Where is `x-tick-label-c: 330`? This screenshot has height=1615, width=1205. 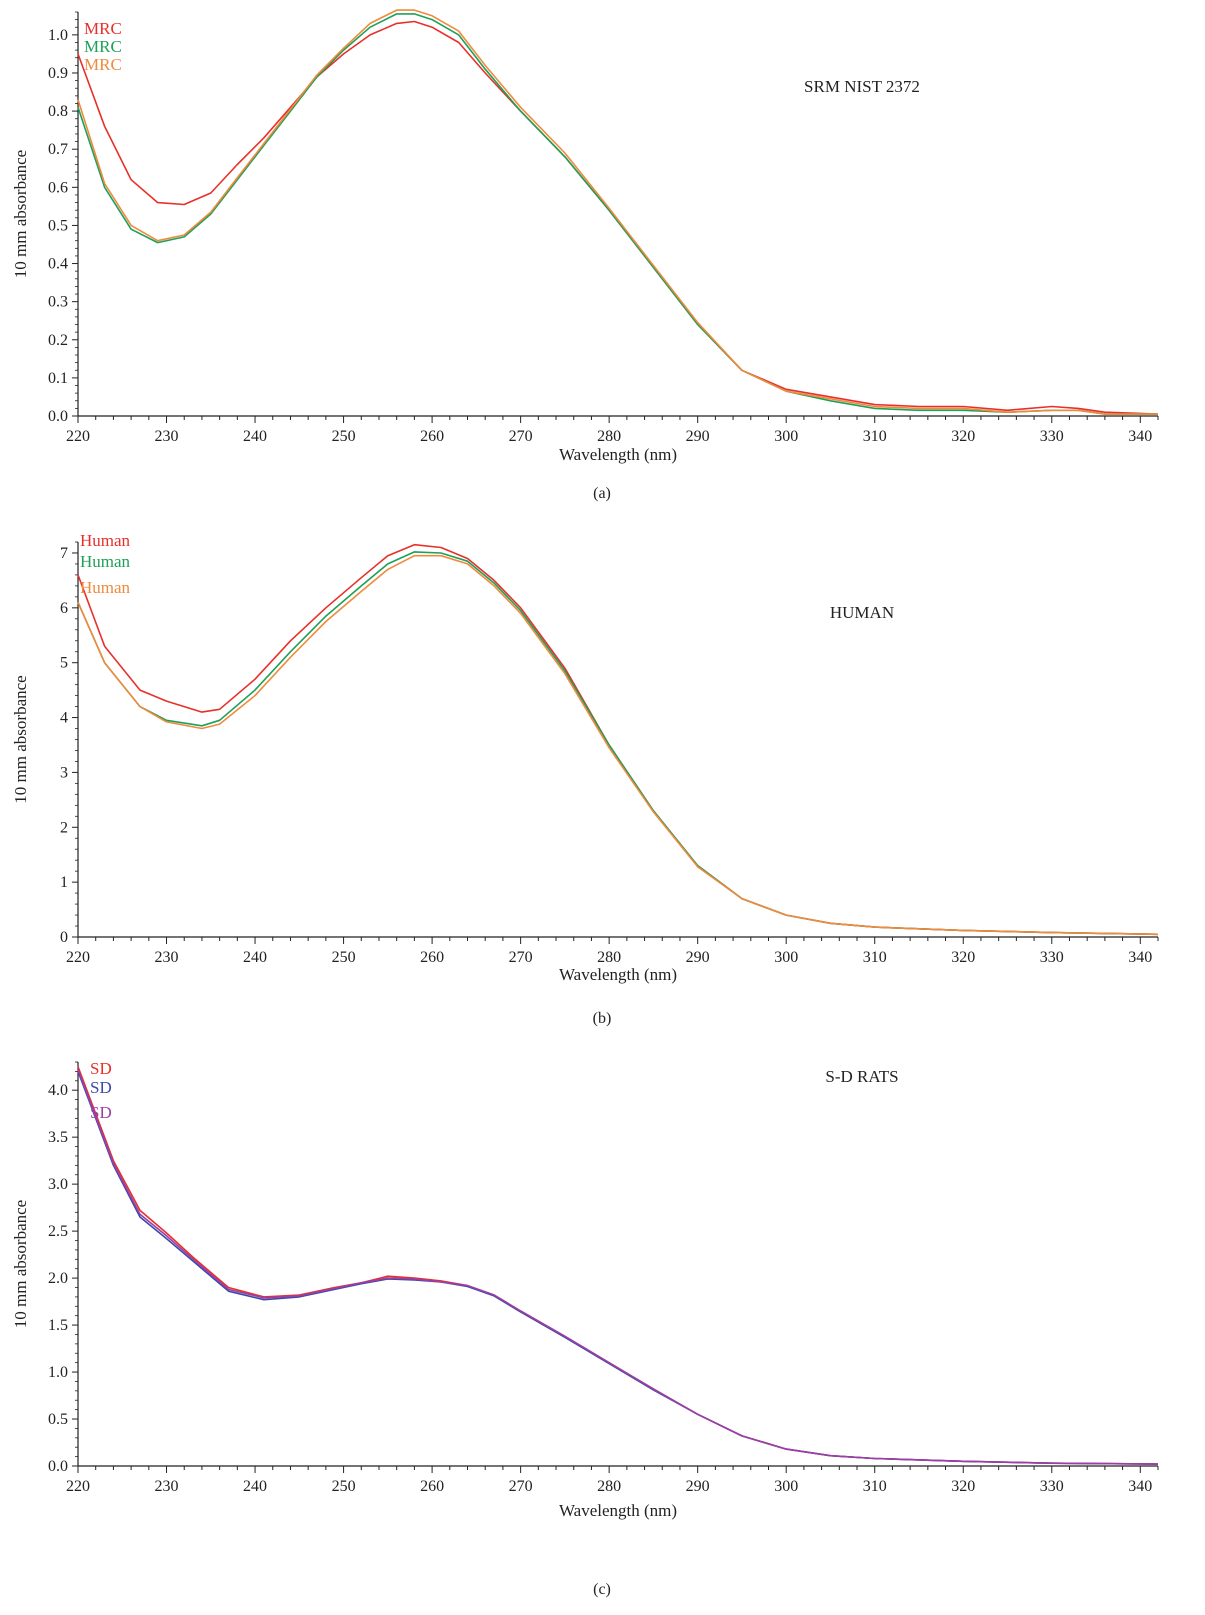
x-tick-label-c: 330 is located at coordinates (1052, 1486).